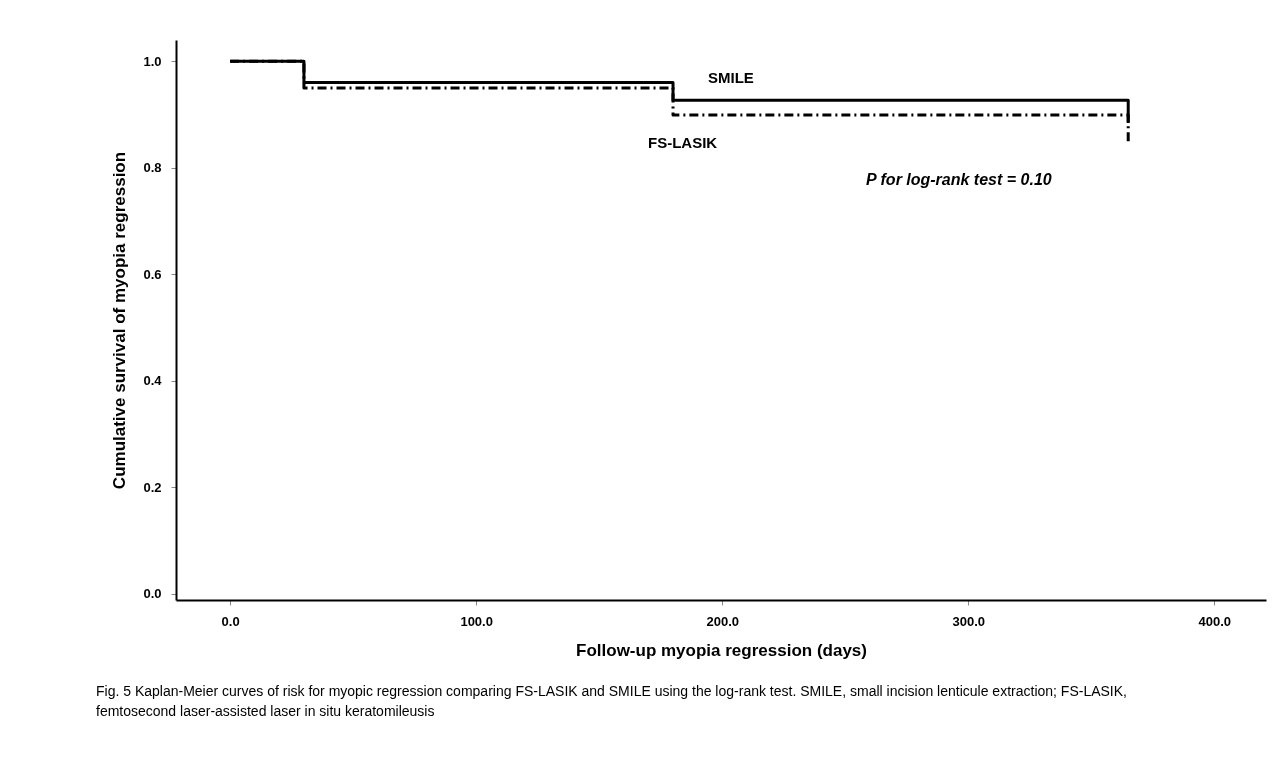  Describe the element at coordinates (969, 621) in the screenshot. I see `x-tick-label: 300.0` at that location.